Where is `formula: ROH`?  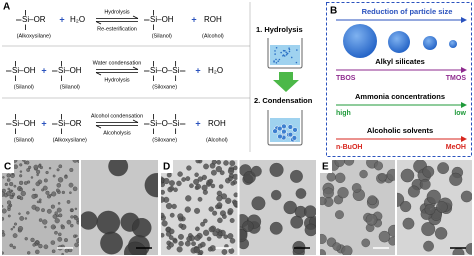 formula: ROH is located at coordinates (213, 19).